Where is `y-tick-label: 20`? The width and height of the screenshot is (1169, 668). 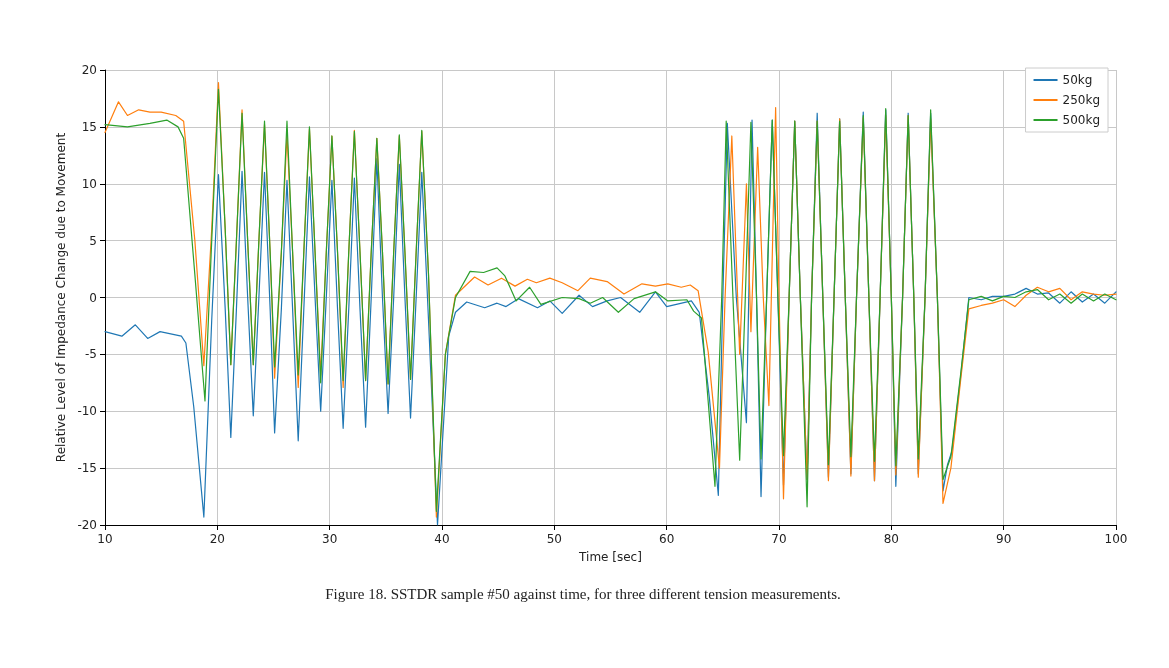
y-tick-label: 20 is located at coordinates (89, 70).